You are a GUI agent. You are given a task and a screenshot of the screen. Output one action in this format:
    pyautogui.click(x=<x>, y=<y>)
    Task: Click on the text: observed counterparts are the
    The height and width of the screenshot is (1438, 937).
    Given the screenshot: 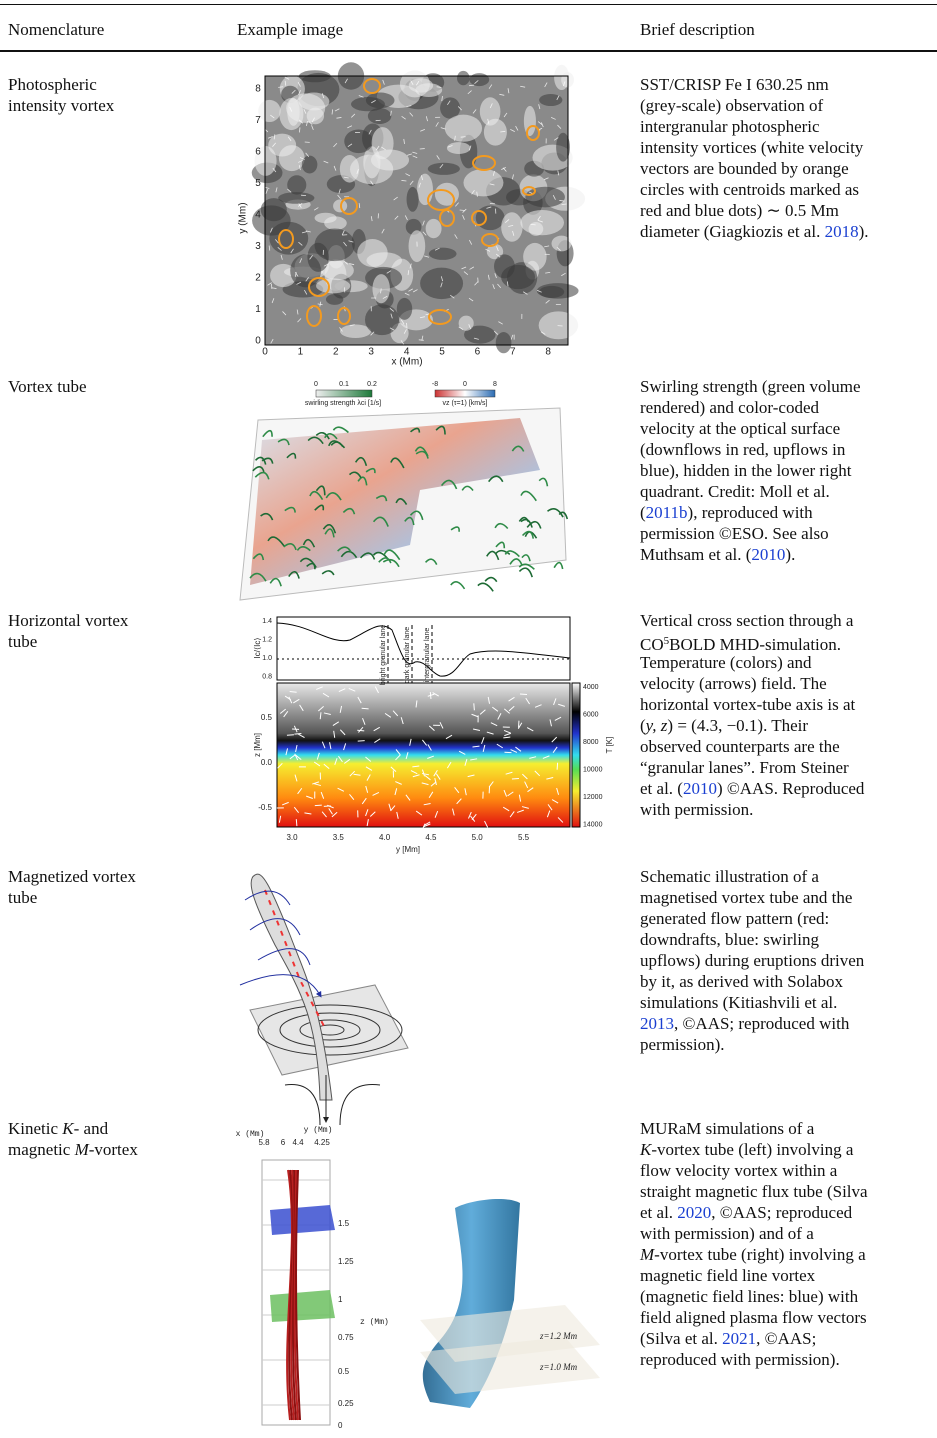 What is the action you would take?
    pyautogui.click(x=740, y=746)
    